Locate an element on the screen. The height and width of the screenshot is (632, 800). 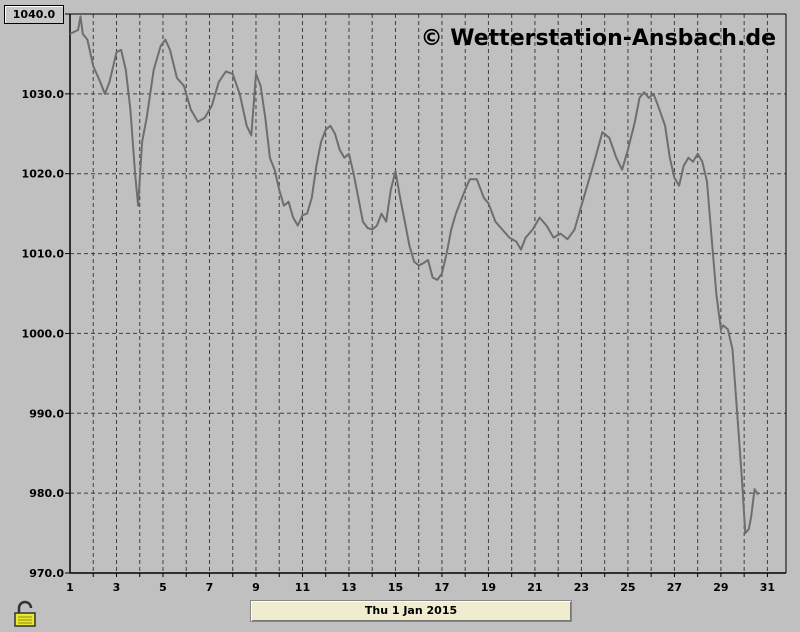
x-tick-label: 15 is located at coordinates (395, 587).